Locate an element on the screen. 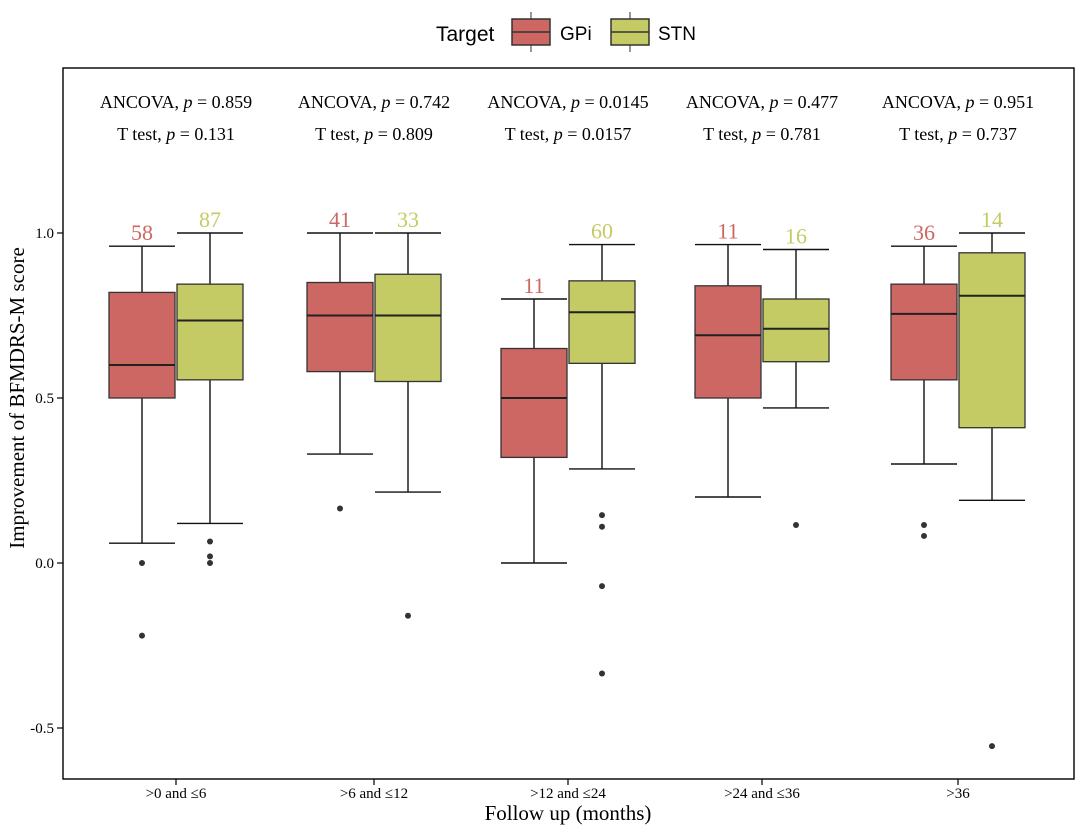 Image resolution: width=1080 pixels, height=831 pixels. x-tick-label: >6 and ≤12 is located at coordinates (374, 794).